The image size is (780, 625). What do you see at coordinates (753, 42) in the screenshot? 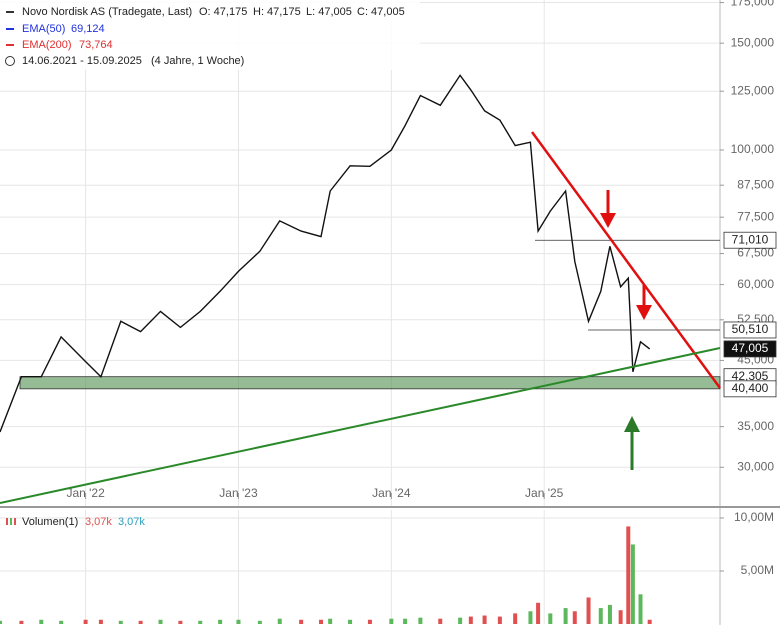
I see `y-tick-label: 150,000` at bounding box center [753, 42].